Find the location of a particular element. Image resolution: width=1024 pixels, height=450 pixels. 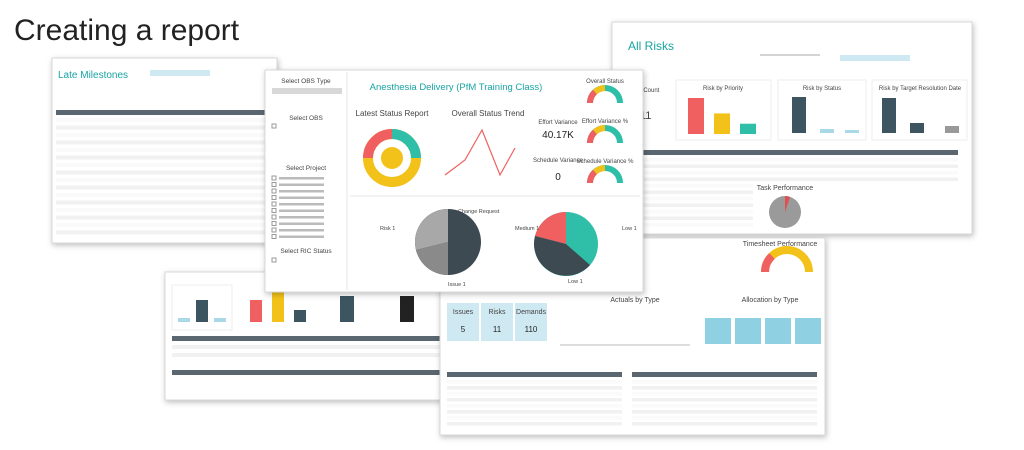

trend-line is located at coordinates (480, 152).